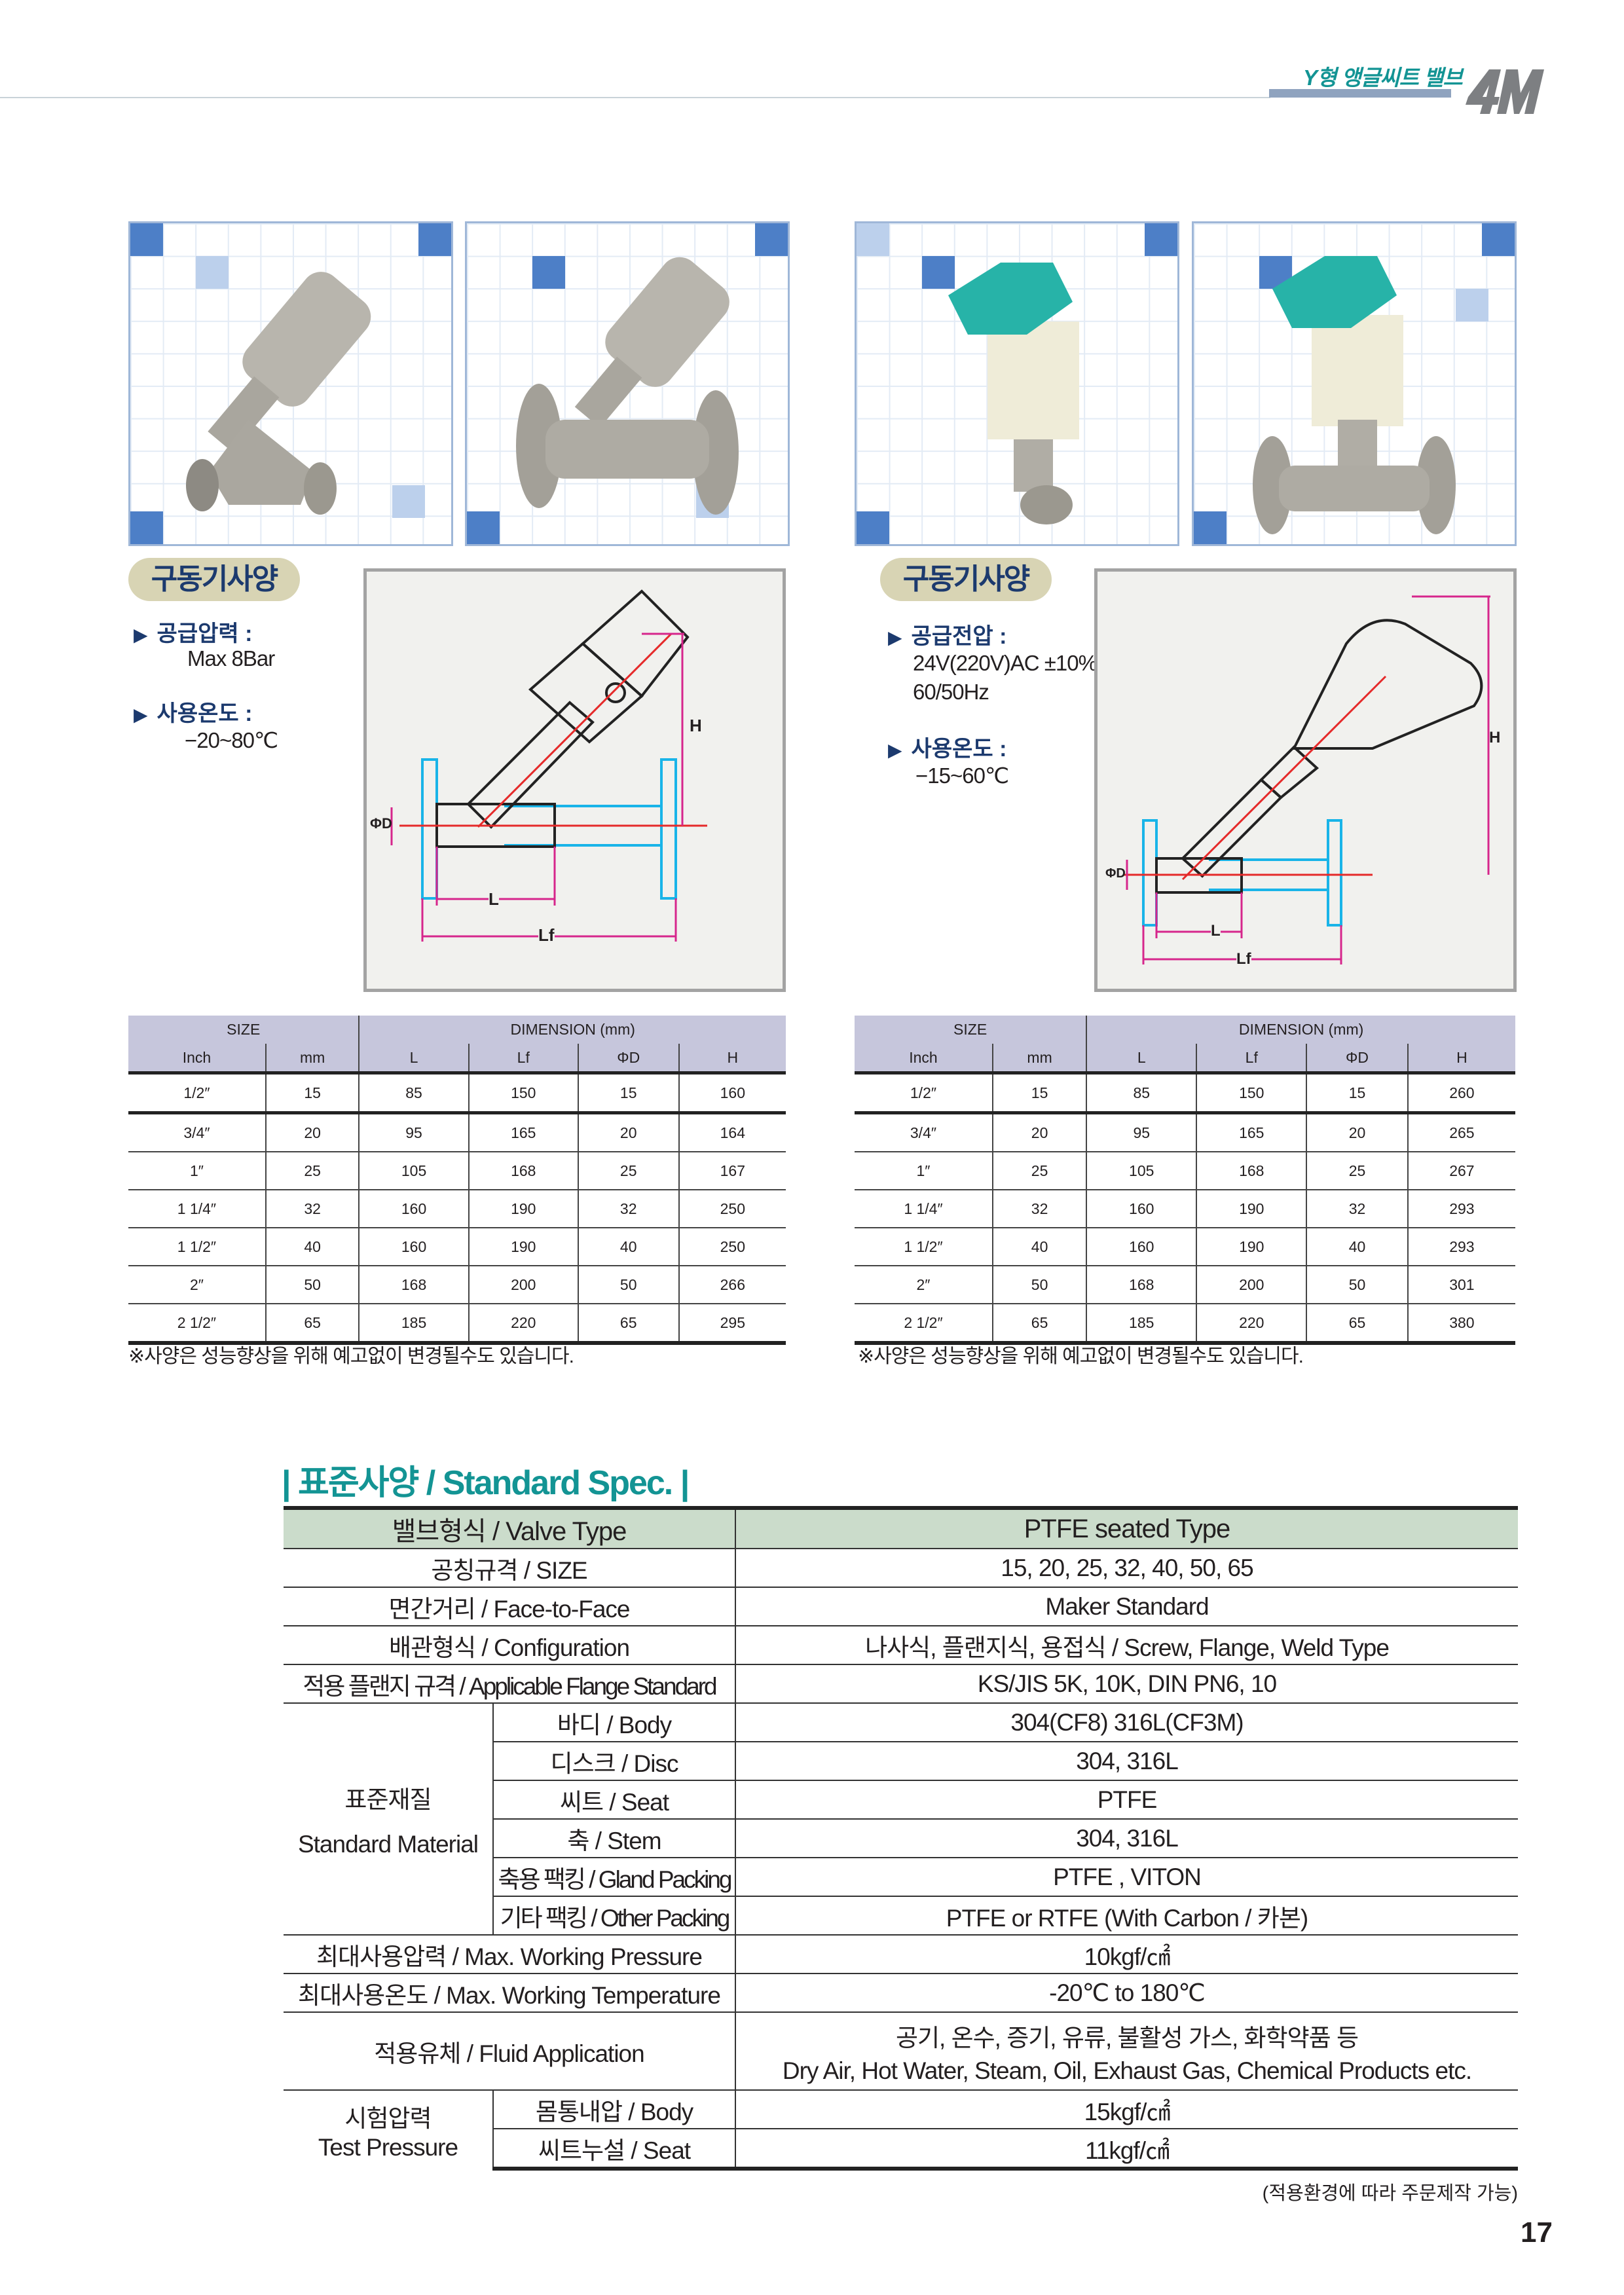  What do you see at coordinates (197, 1324) in the screenshot?
I see `table-cell: 2 1/2″` at bounding box center [197, 1324].